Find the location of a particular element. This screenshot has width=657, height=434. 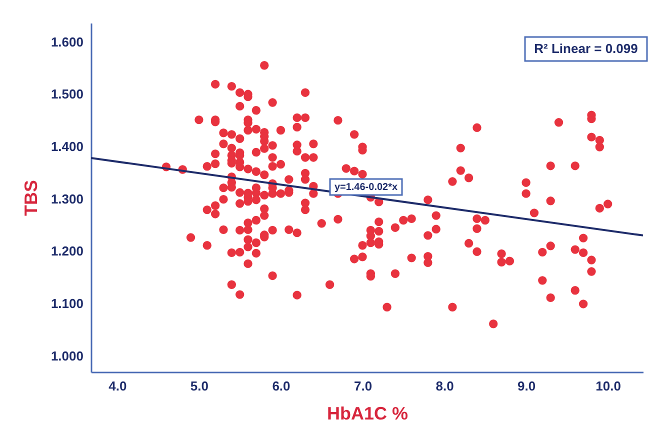

x-tick-label: 4.0 is located at coordinates (117, 386).